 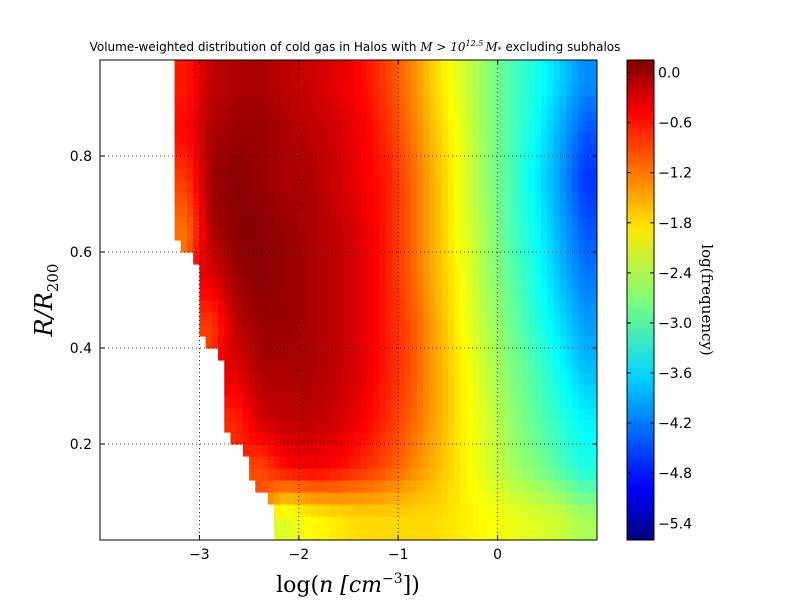 What do you see at coordinates (669, 74) in the screenshot?
I see `colorbar-tick-label: 0.0` at bounding box center [669, 74].